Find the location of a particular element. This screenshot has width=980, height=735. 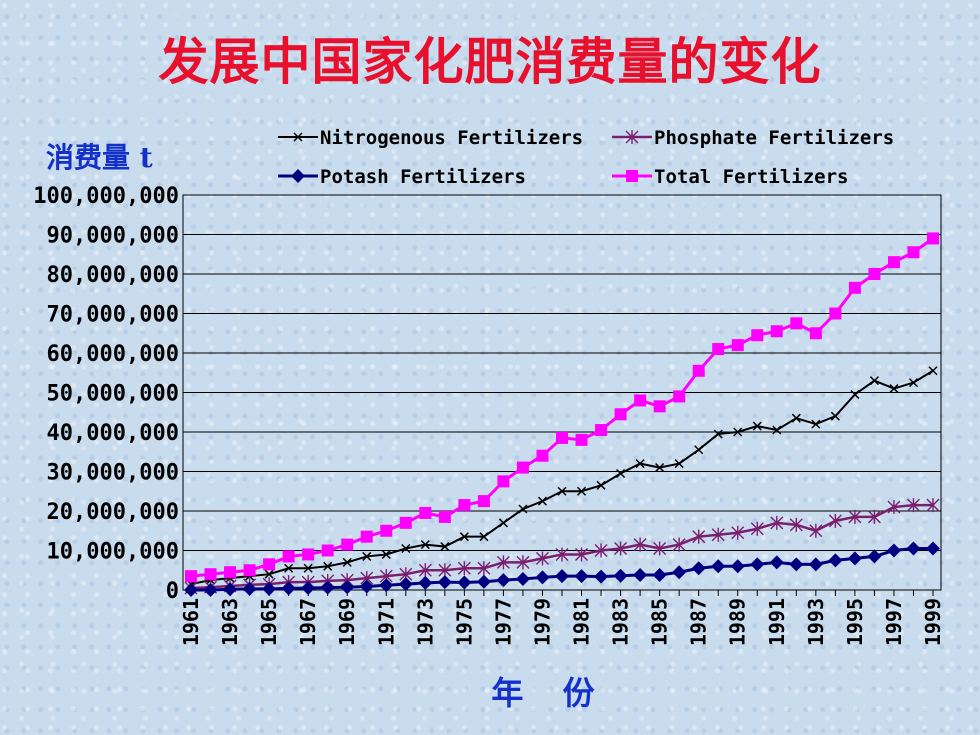

y-tick-label: 40,000,000 is located at coordinates (113, 433).